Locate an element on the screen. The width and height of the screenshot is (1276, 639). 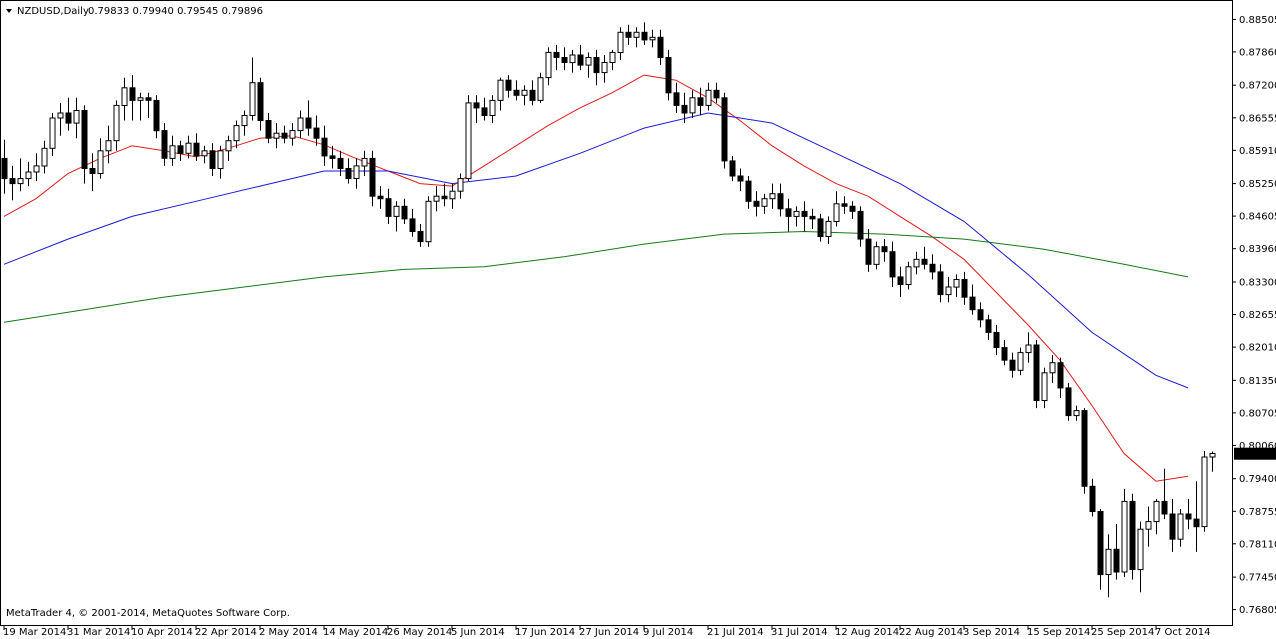
symbol-title: NZDUSD,Daily is located at coordinates (53, 11).